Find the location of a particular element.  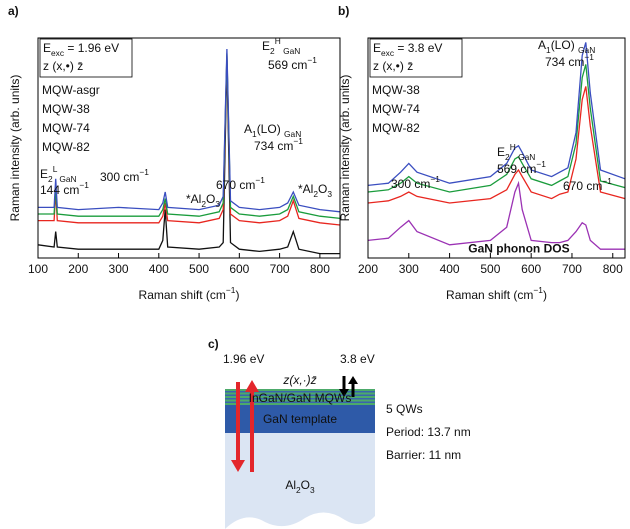

legend-entry: MQW-74 is located at coordinates (396, 109).